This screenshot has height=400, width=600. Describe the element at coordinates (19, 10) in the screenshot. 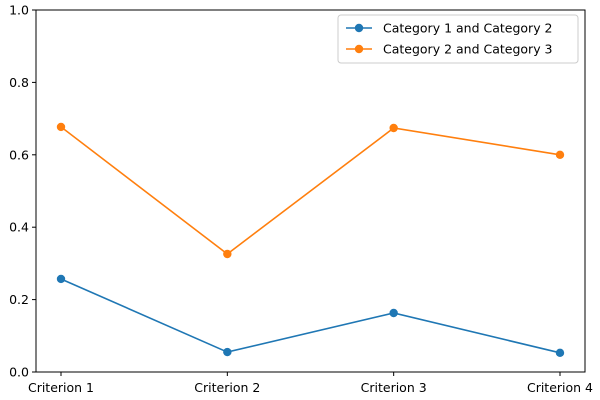

I see `y-tick-label: 1.0` at that location.